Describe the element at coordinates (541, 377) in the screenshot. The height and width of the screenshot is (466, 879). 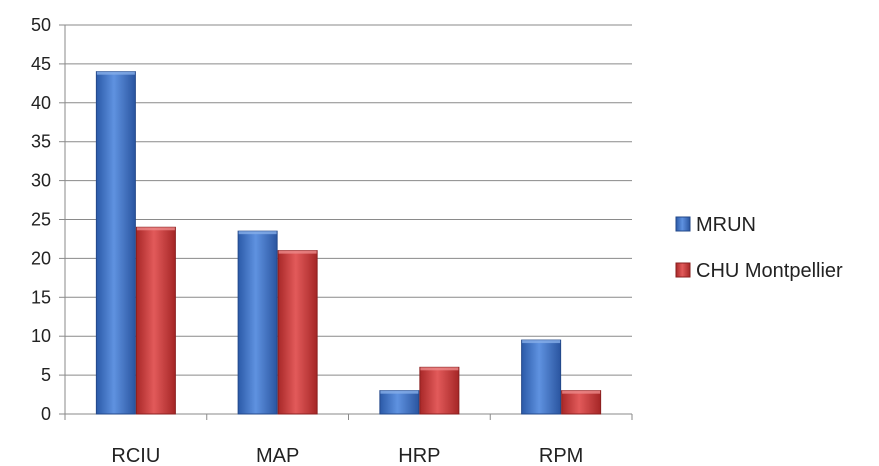
I see `bar-mrun-rpm` at that location.